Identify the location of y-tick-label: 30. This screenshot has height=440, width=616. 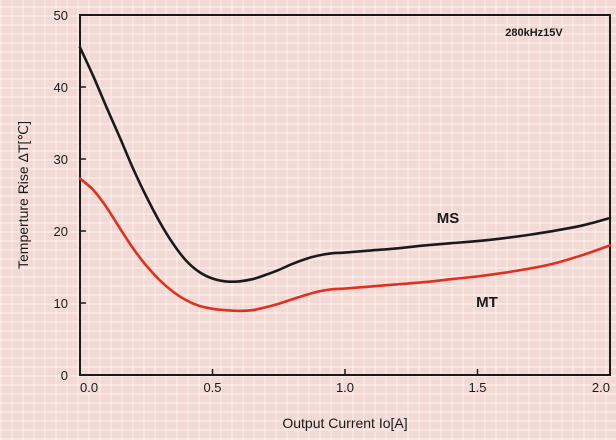
(61, 159).